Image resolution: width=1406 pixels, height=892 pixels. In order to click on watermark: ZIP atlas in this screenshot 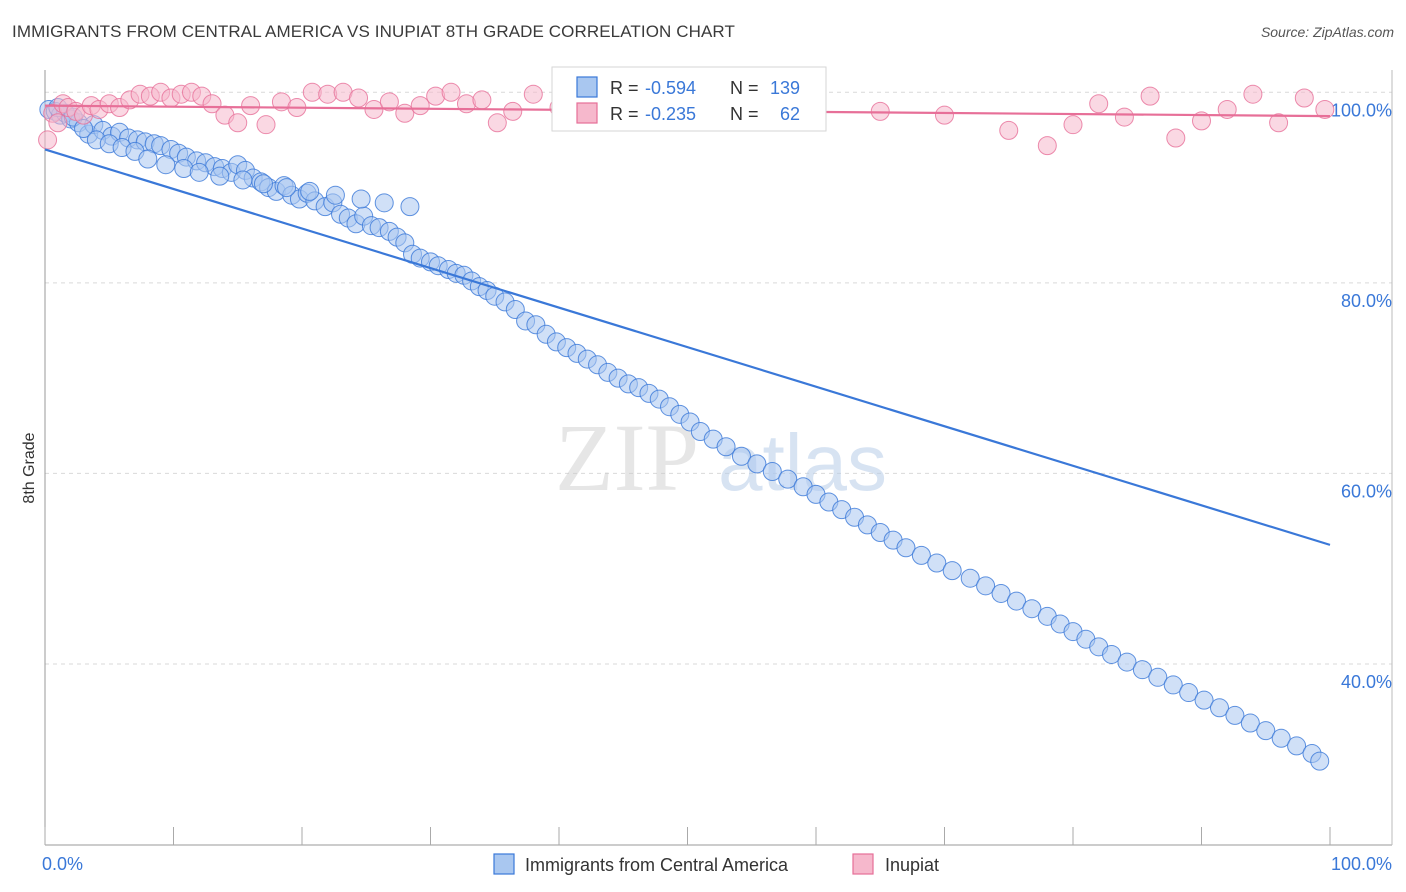, I will do `click(721, 457)`.